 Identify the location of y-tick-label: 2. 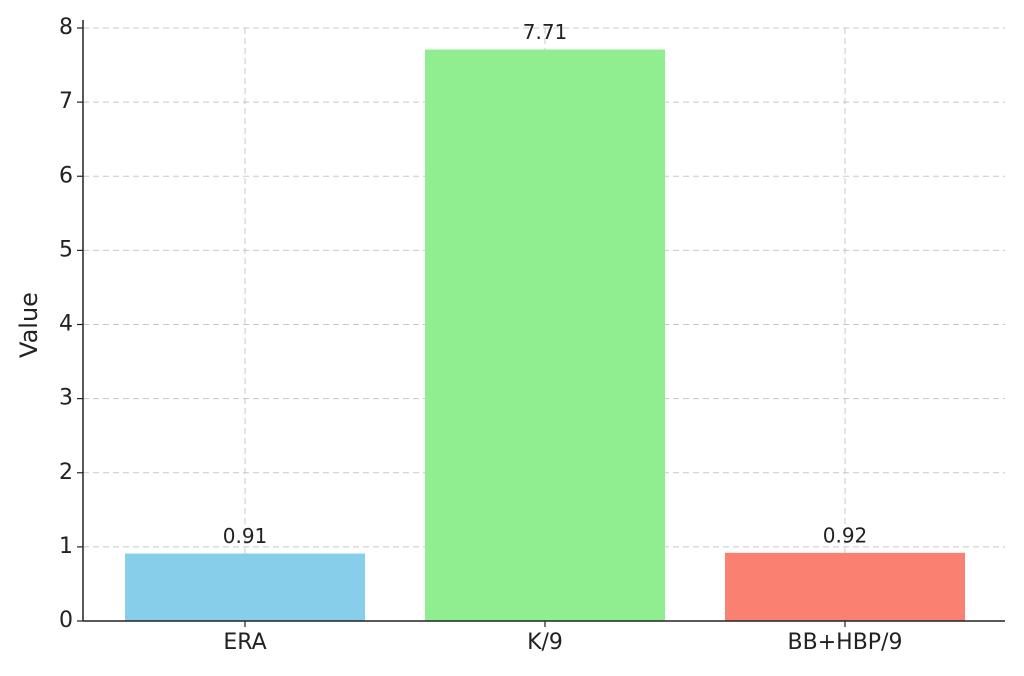
(66, 472).